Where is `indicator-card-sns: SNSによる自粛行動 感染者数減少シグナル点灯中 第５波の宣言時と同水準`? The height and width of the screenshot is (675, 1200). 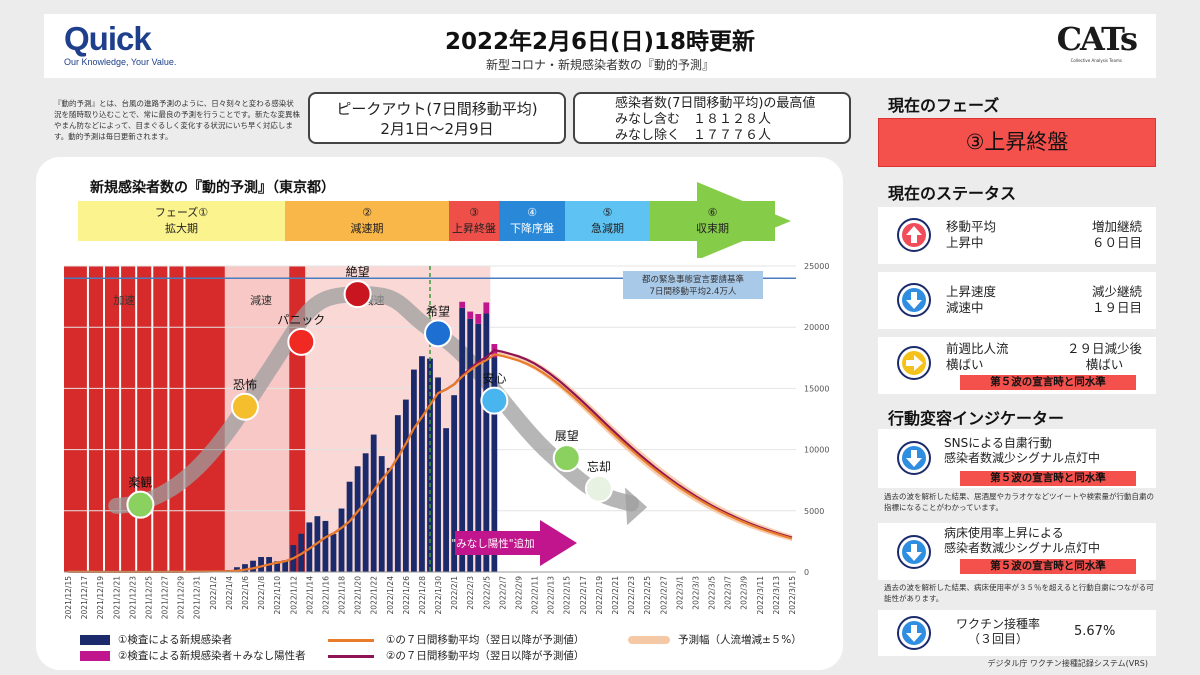
indicator-card-sns: SNSによる自粛行動 感染者数減少シグナル点灯中 第５波の宣言時と同水準 is located at coordinates (1017, 458).